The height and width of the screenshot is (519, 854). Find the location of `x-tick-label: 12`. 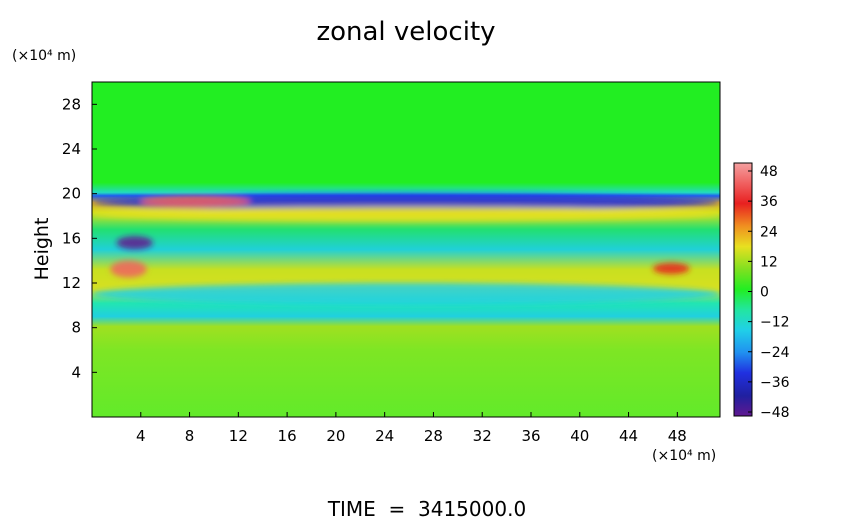

x-tick-label: 12 is located at coordinates (238, 436).